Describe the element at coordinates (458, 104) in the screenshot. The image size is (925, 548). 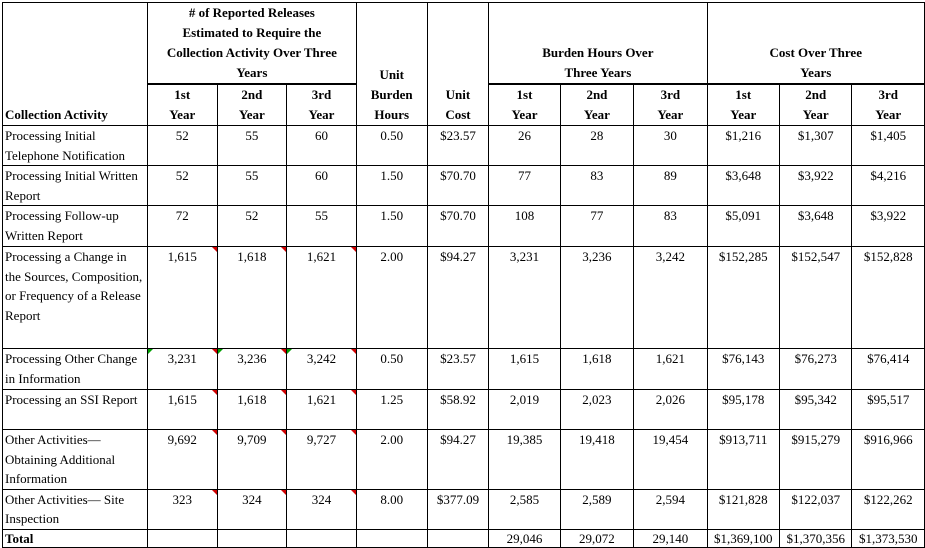
I see `unit-cost-label: Unit Cost` at that location.